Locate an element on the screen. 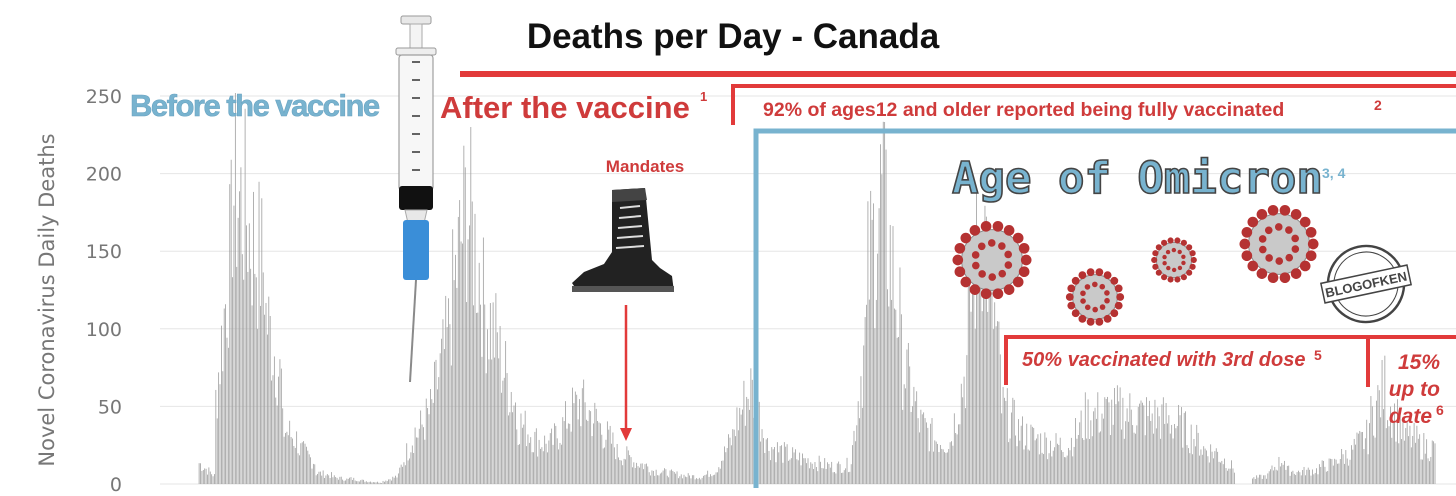 The height and width of the screenshot is (496, 1456). mandates-arrowhead is located at coordinates (626, 434).